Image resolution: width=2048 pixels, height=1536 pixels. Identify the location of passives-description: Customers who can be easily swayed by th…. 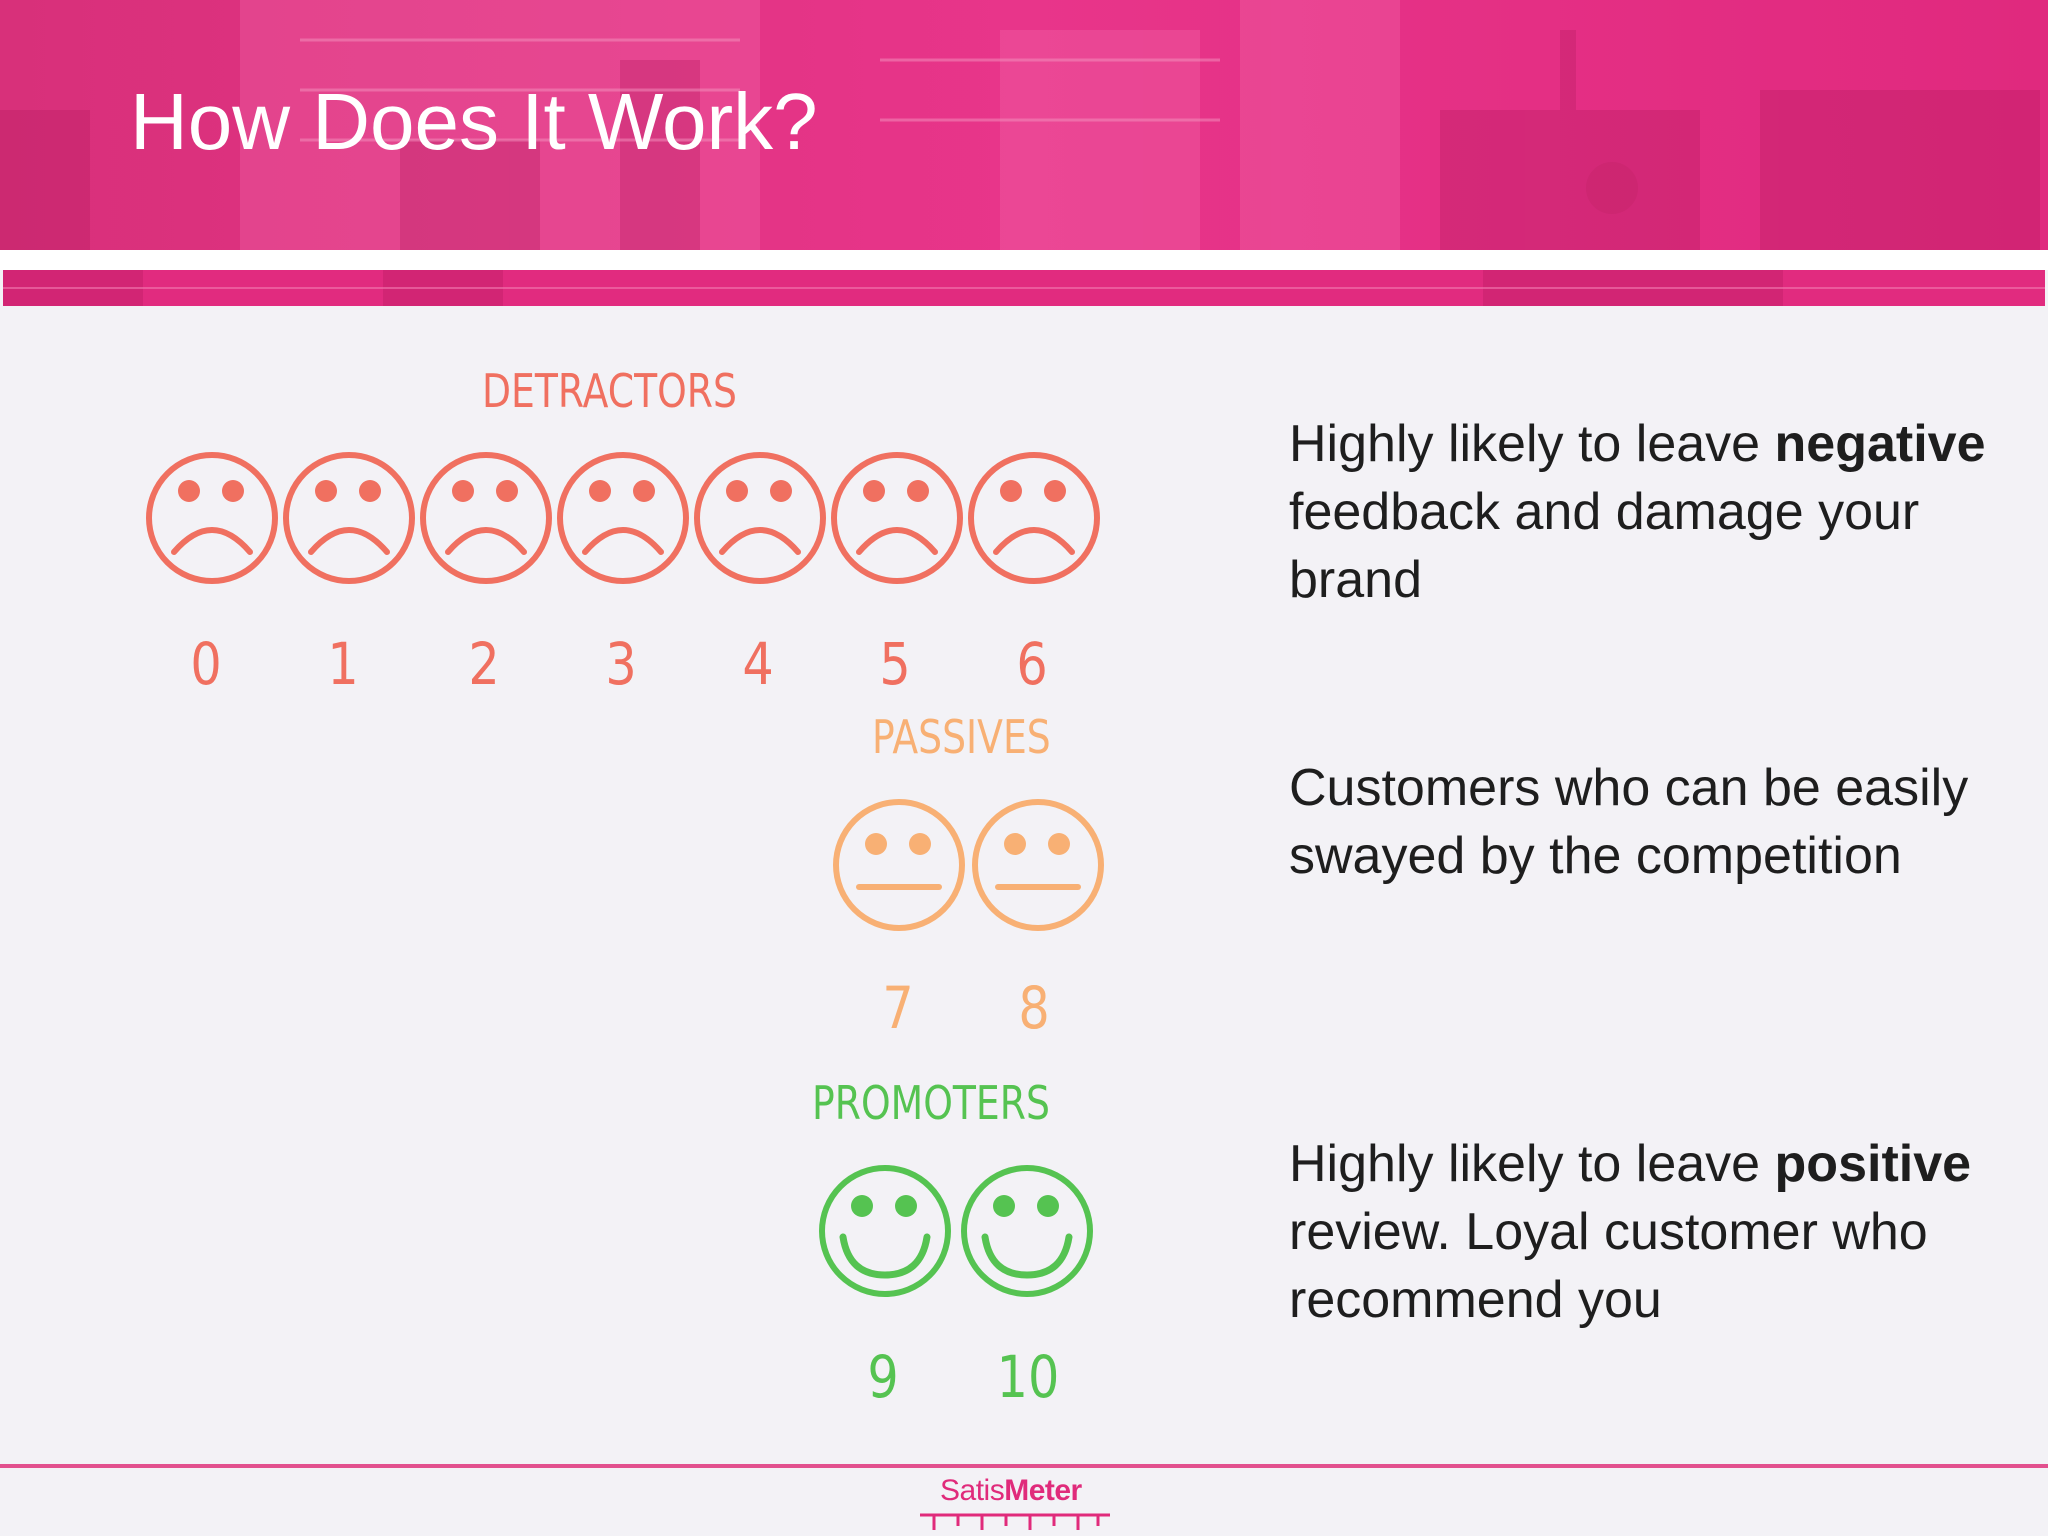
(1629, 822).